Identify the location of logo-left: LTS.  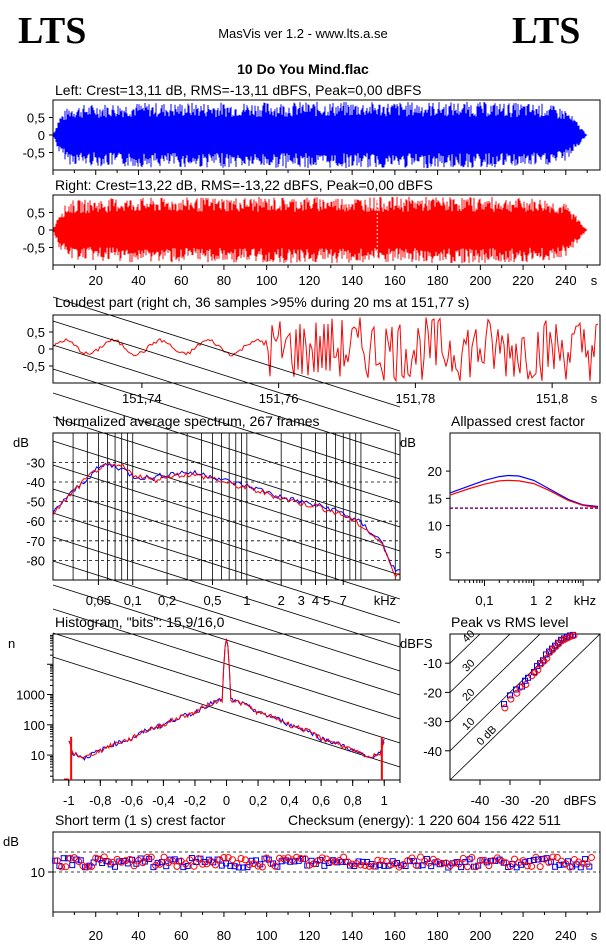
(52, 31).